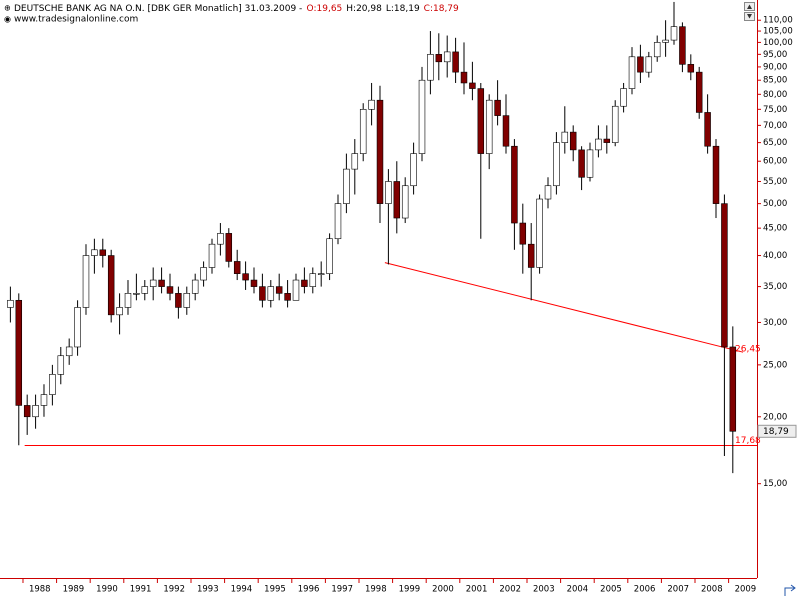  I want to click on x-tick-label: 1993, so click(208, 590).